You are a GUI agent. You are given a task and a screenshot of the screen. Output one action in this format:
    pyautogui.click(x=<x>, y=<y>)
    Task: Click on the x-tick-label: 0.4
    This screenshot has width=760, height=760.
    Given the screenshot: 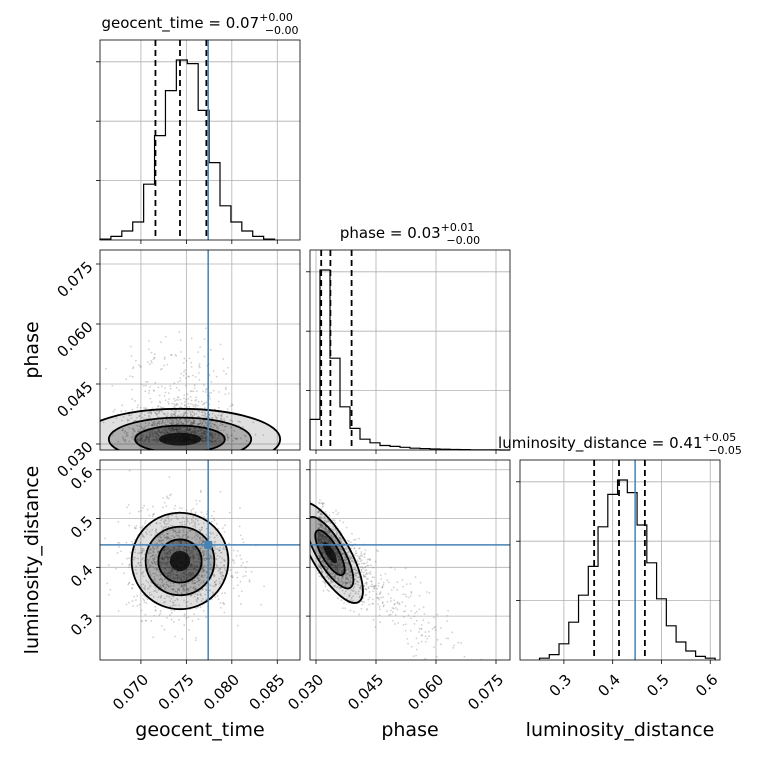 What is the action you would take?
    pyautogui.click(x=609, y=686)
    